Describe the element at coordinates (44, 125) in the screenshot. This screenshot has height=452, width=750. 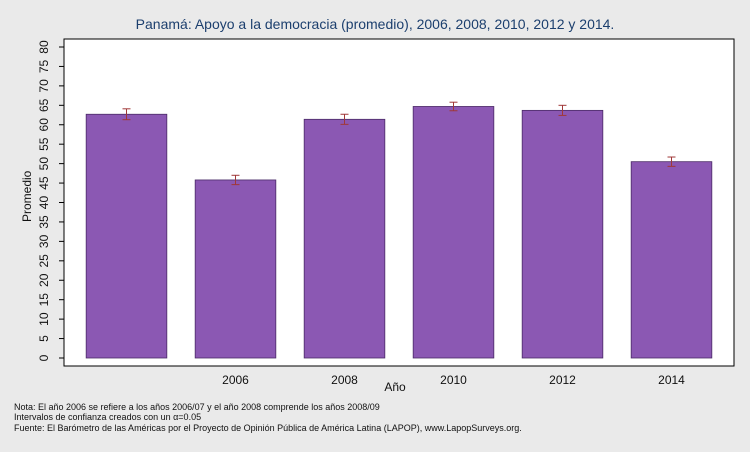
I see `y-tick-label: 60` at that location.